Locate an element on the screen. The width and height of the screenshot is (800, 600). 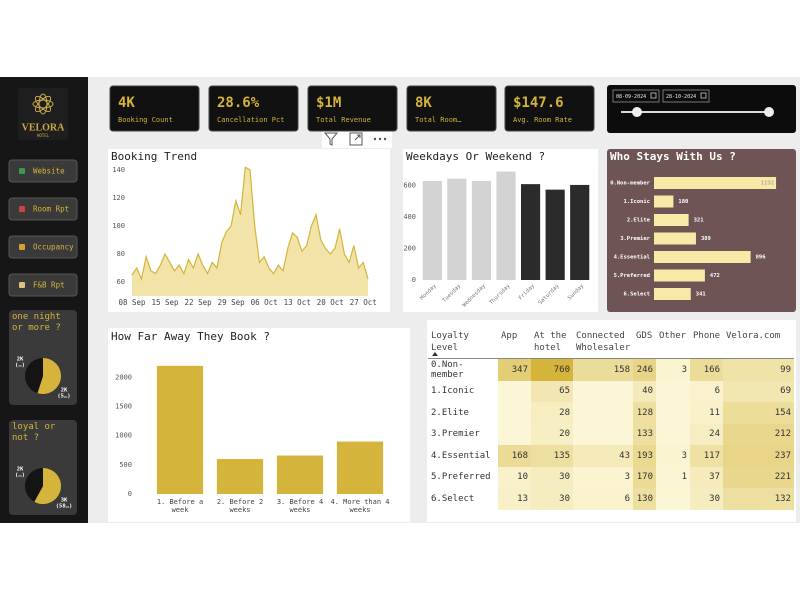
kpi-value: 8K is located at coordinates (423, 103).